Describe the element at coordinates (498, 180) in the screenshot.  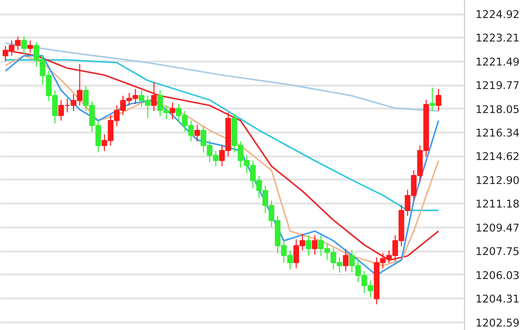
I see `y-tick-label: 1212.90` at that location.